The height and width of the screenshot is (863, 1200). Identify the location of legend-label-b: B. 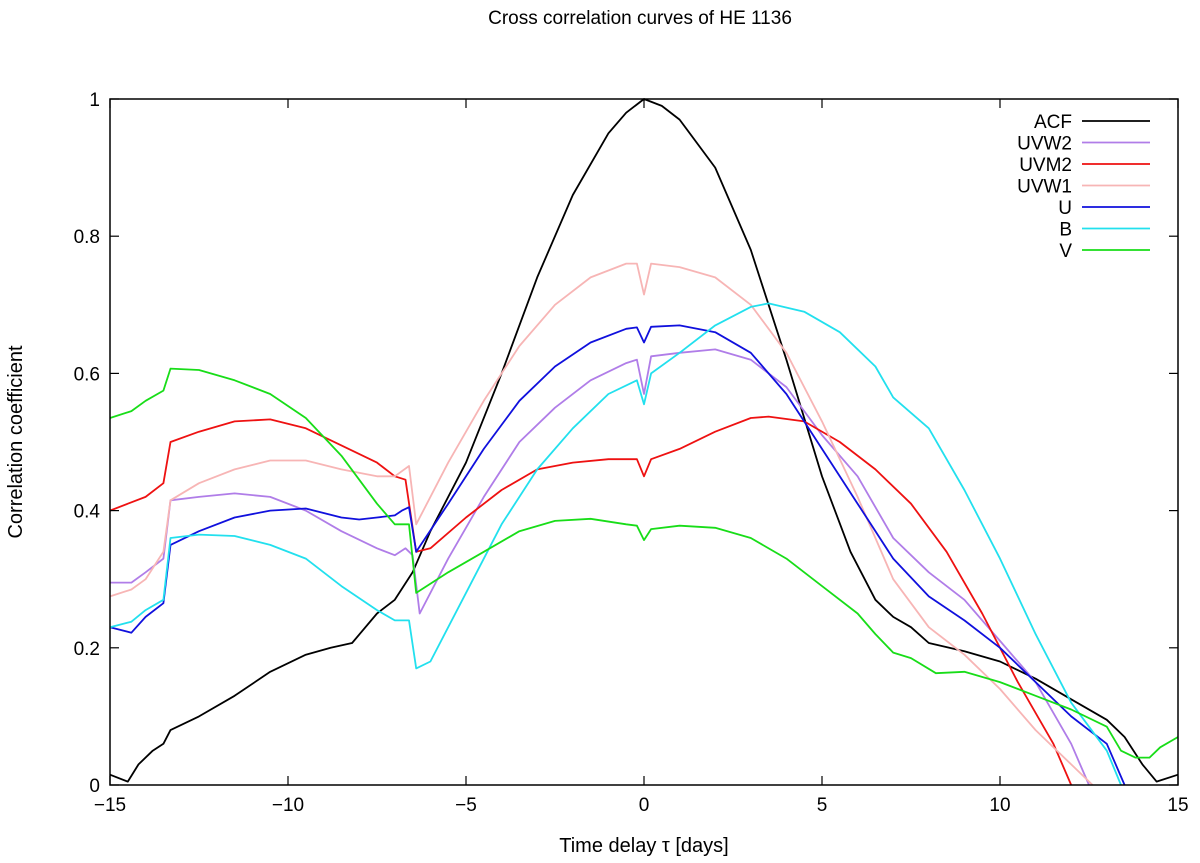
(1065, 230).